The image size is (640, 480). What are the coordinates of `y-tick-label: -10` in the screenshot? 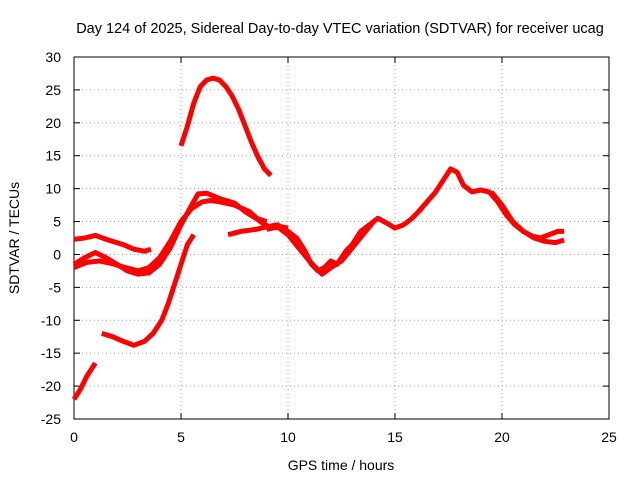 It's located at (51, 320).